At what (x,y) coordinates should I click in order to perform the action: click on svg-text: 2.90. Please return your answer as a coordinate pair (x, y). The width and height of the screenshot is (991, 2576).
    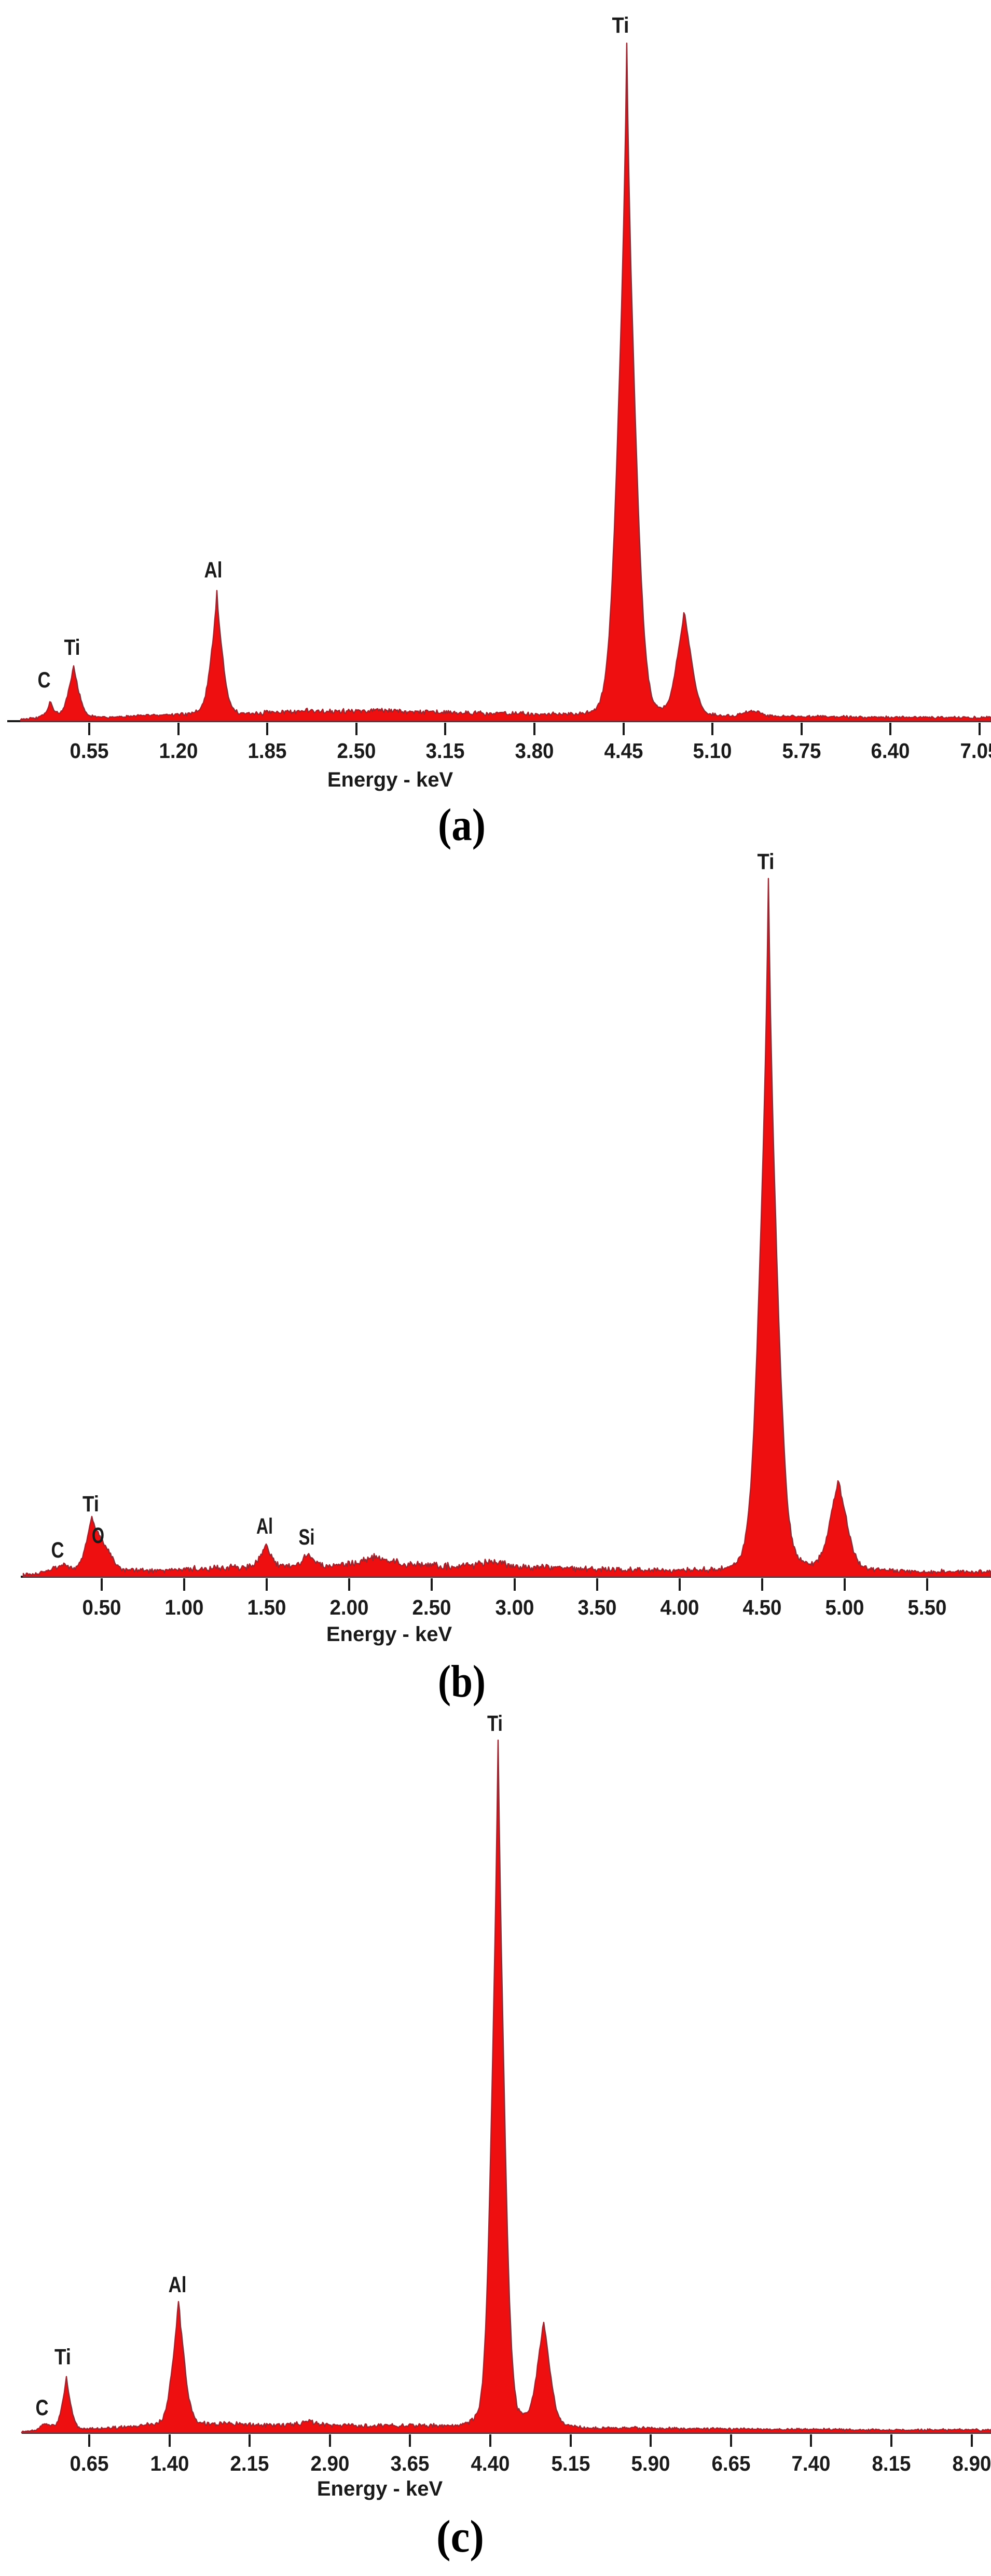
    Looking at the image, I should click on (330, 2463).